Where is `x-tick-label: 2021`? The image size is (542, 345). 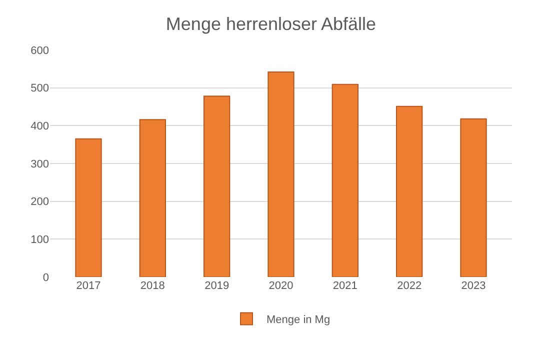
x-tick-label: 2021 is located at coordinates (345, 286).